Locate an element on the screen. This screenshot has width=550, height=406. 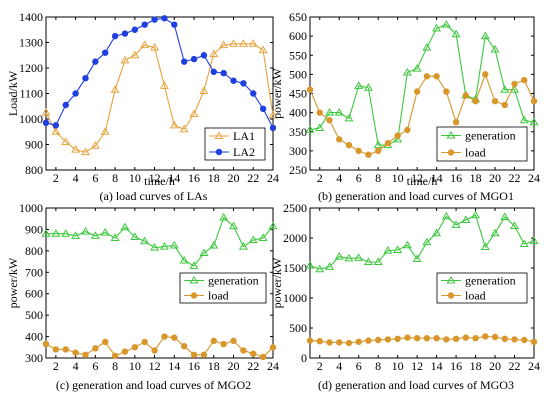
y-tick-label: 1100 is located at coordinates (31, 94).